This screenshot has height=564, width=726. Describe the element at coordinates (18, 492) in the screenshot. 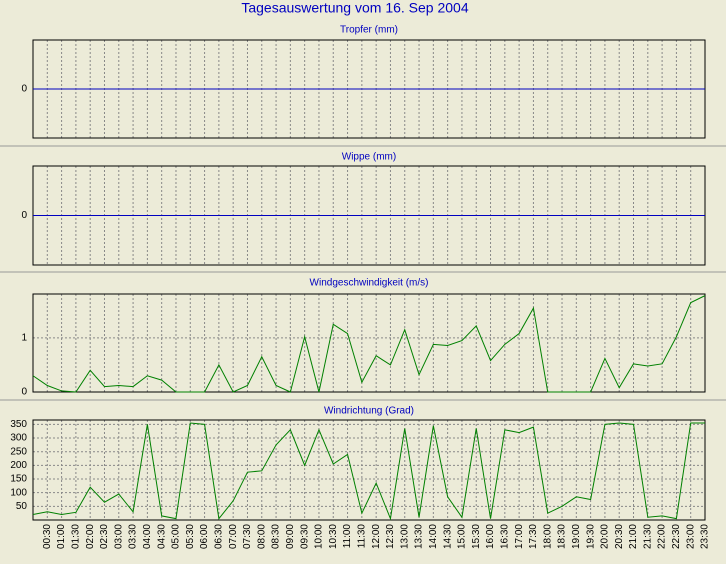

I see `y-tick-label: 100` at that location.